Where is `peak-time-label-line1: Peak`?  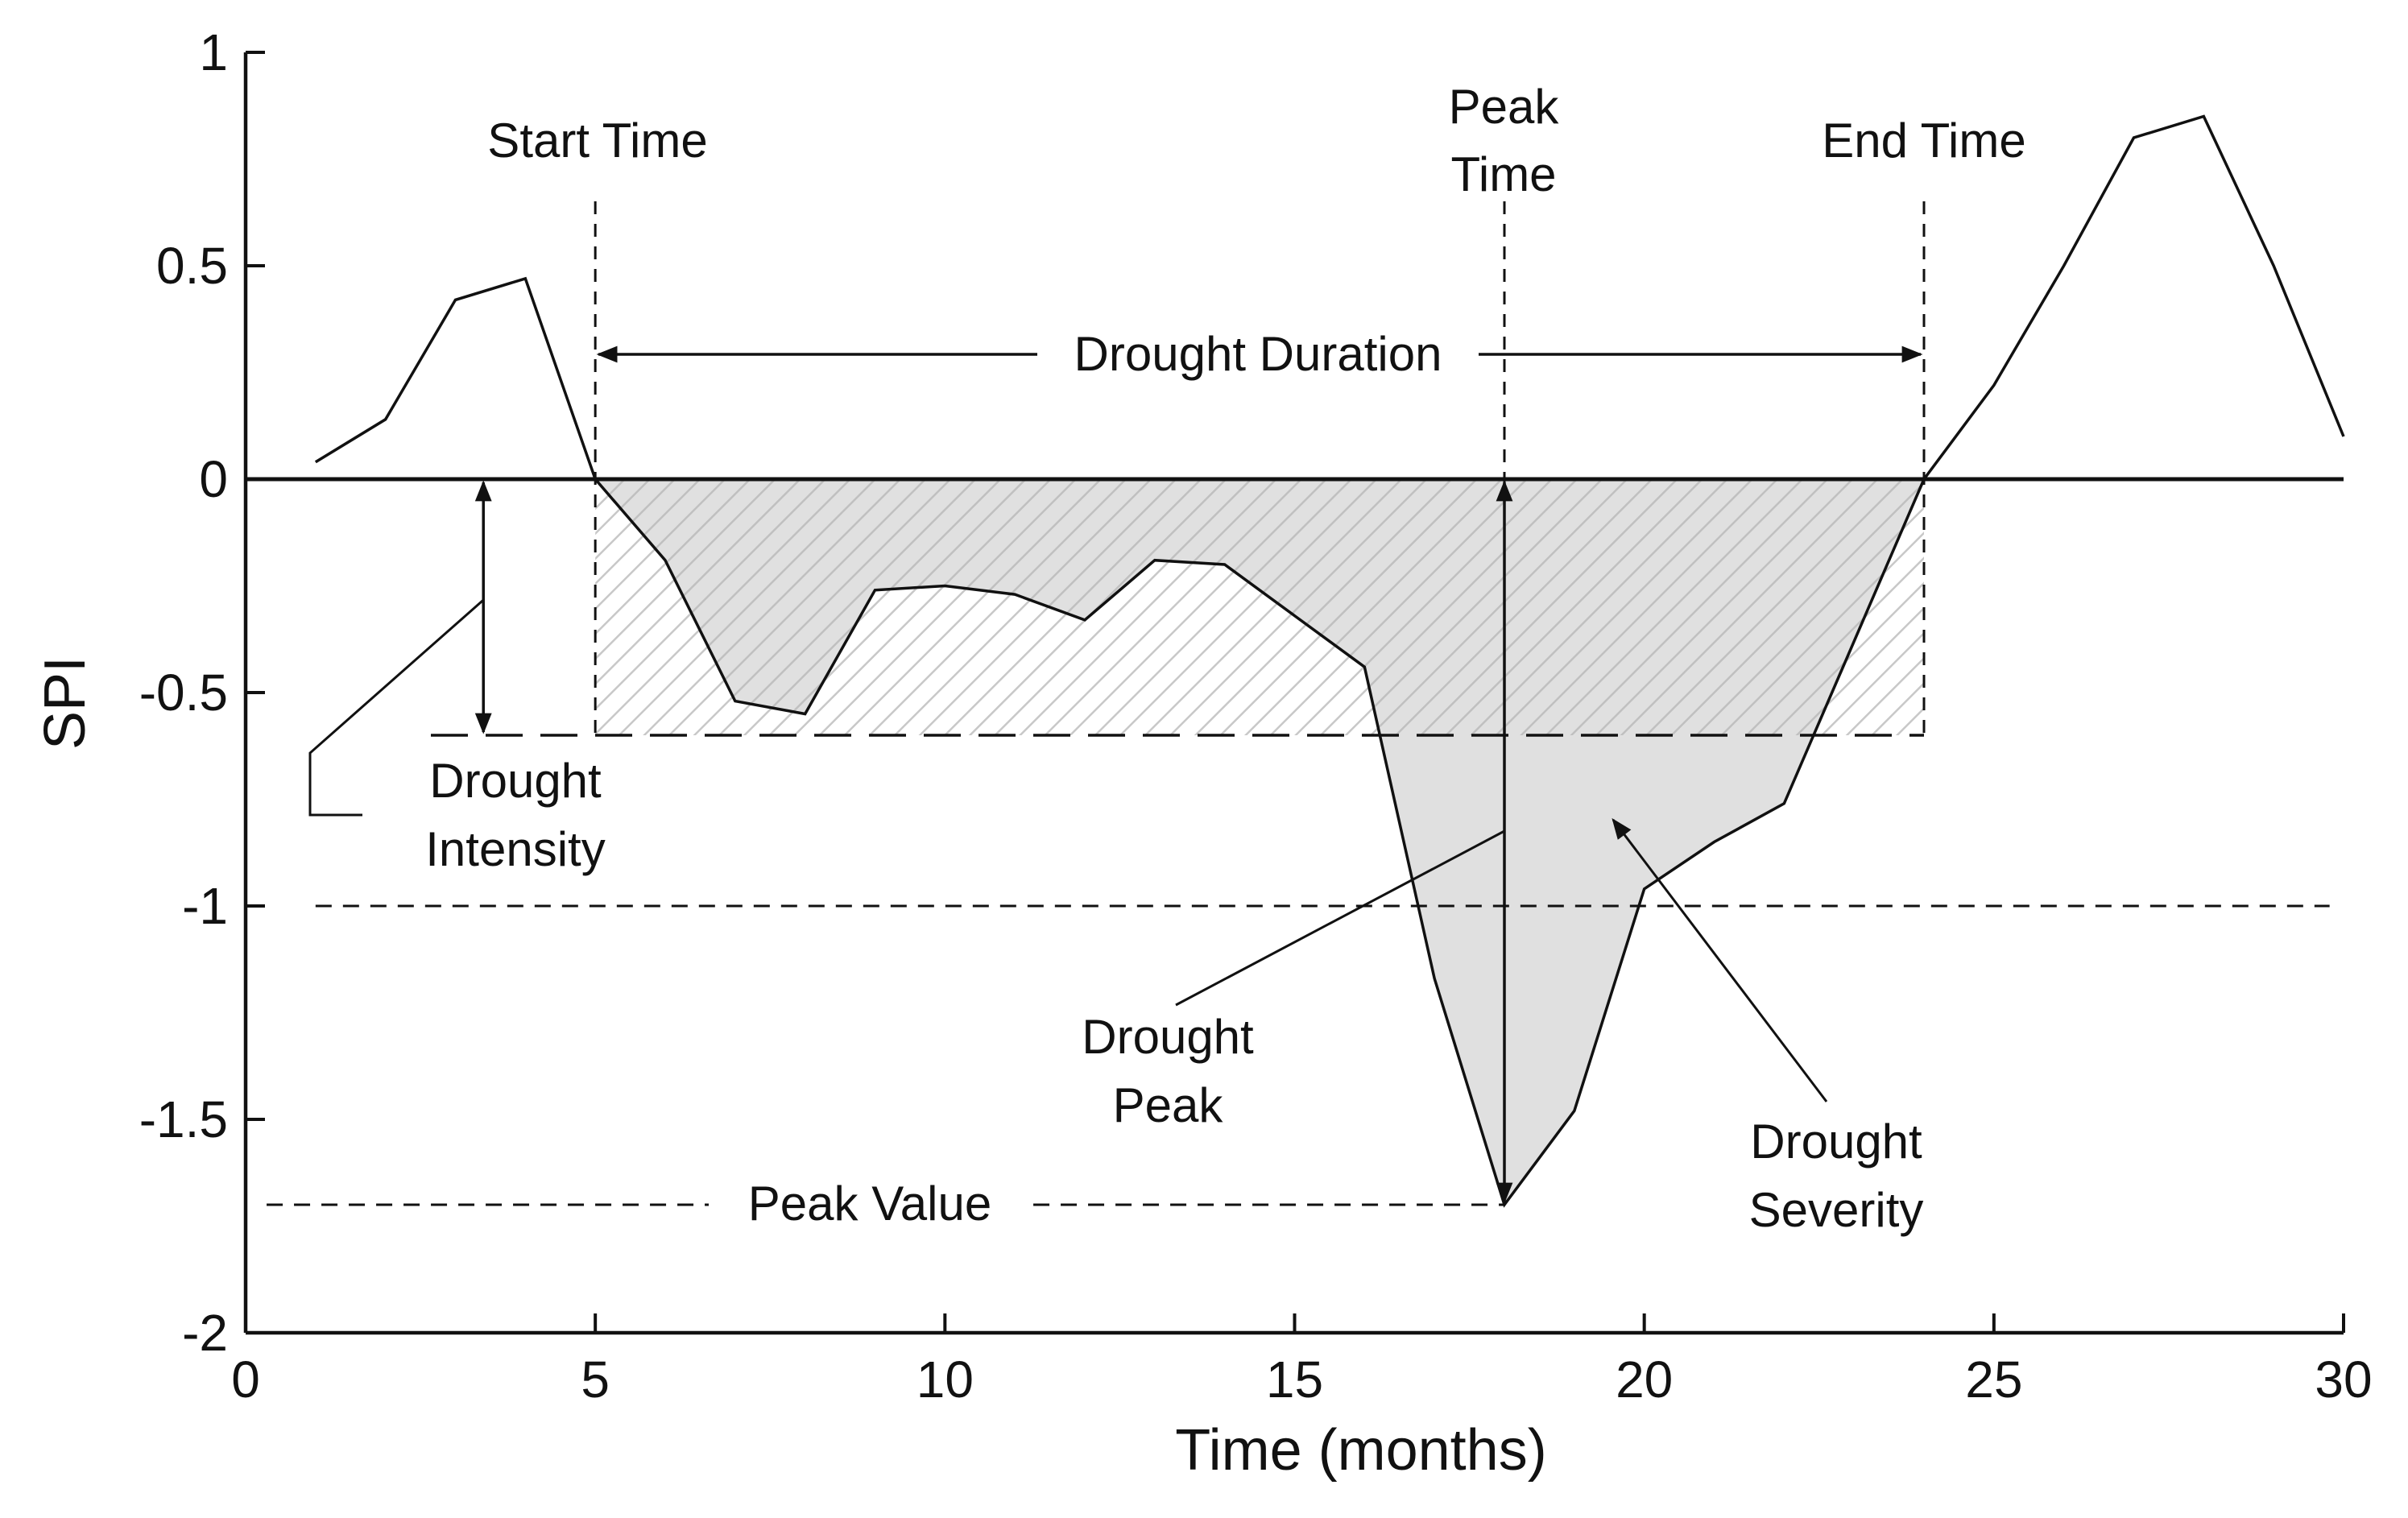
peak-time-label-line1: Peak is located at coordinates (1504, 107).